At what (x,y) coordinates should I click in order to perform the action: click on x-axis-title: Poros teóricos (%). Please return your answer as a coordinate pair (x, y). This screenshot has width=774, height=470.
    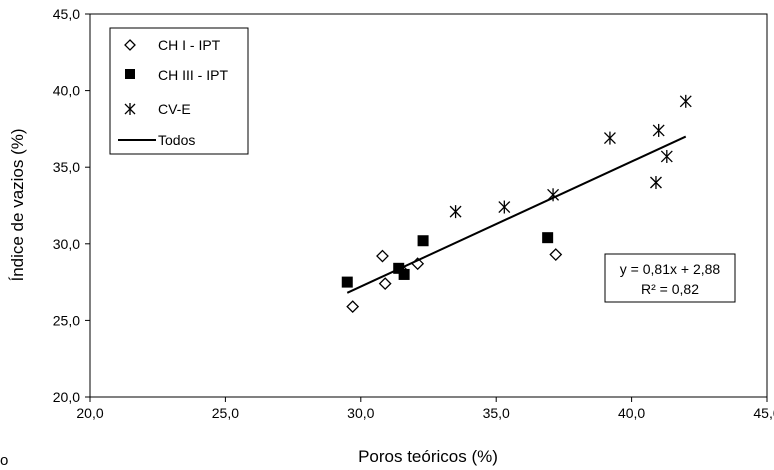
    Looking at the image, I should click on (428, 456).